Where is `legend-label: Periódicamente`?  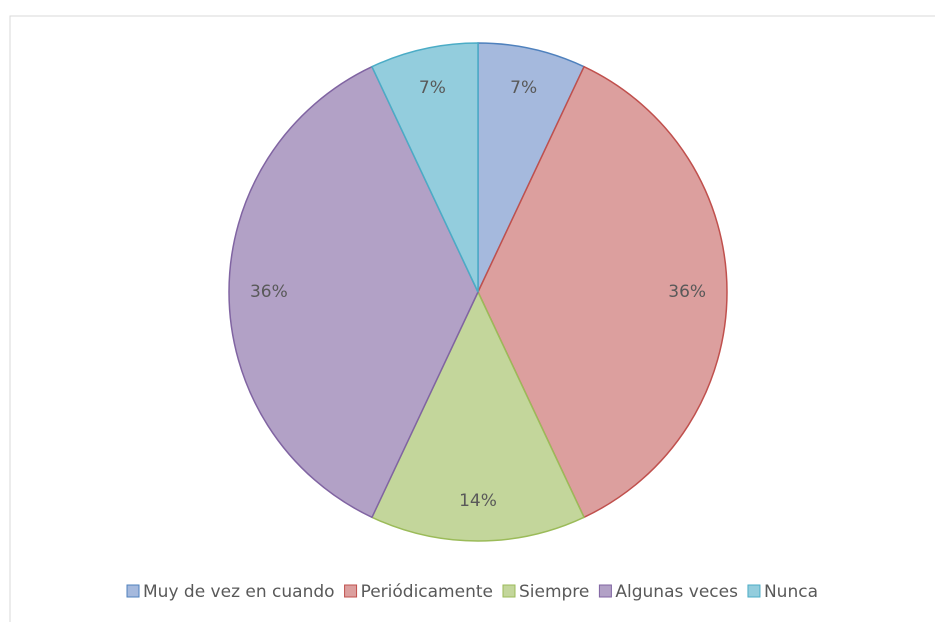
legend-label: Periódicamente is located at coordinates (427, 592).